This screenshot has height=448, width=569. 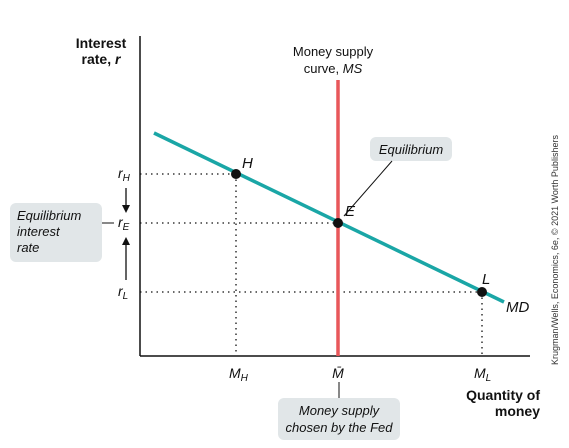 I want to click on x-axis-title-line2: money, so click(x=517, y=411).